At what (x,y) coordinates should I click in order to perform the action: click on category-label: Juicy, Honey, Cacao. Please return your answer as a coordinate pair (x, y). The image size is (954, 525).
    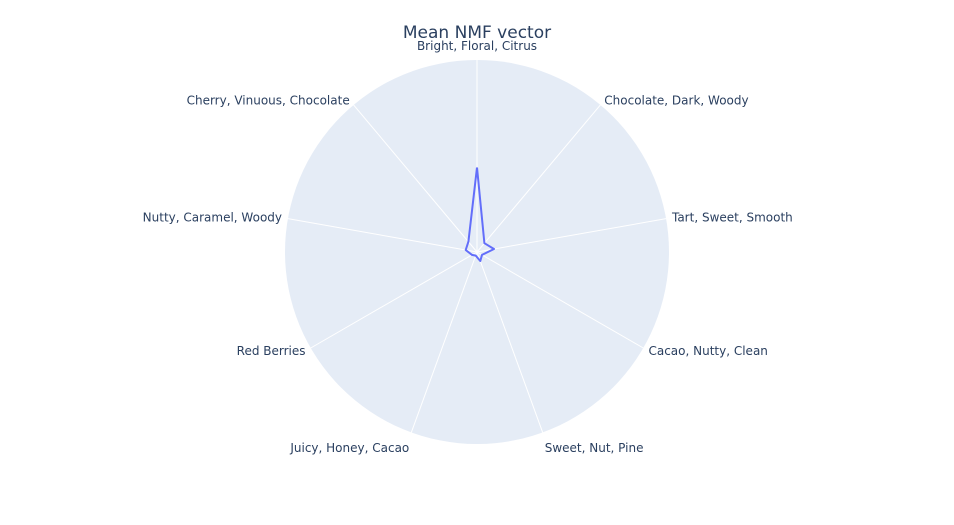
    Looking at the image, I should click on (349, 448).